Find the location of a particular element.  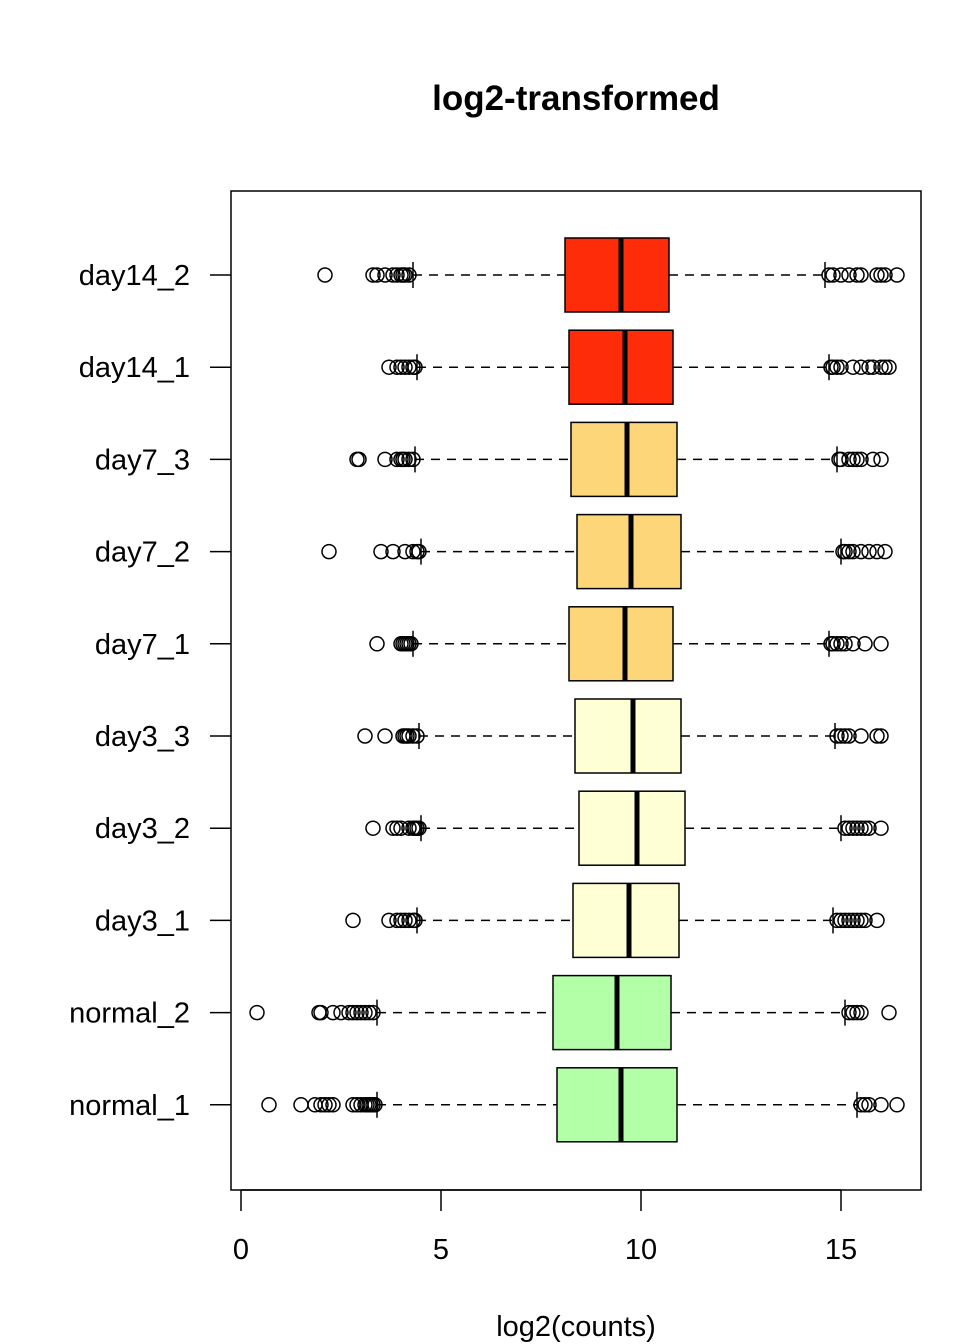

y-tick-label: day7_3 is located at coordinates (142, 460).